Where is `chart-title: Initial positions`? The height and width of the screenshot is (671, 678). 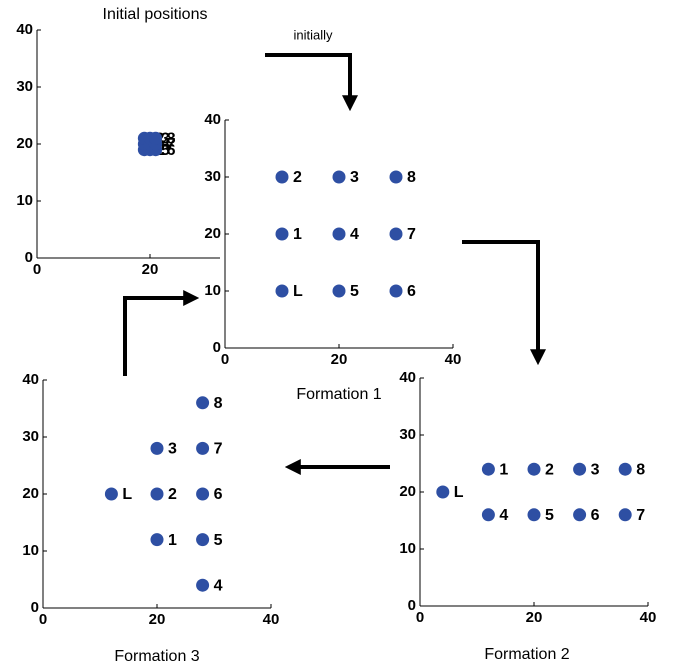 chart-title: Initial positions is located at coordinates (155, 14).